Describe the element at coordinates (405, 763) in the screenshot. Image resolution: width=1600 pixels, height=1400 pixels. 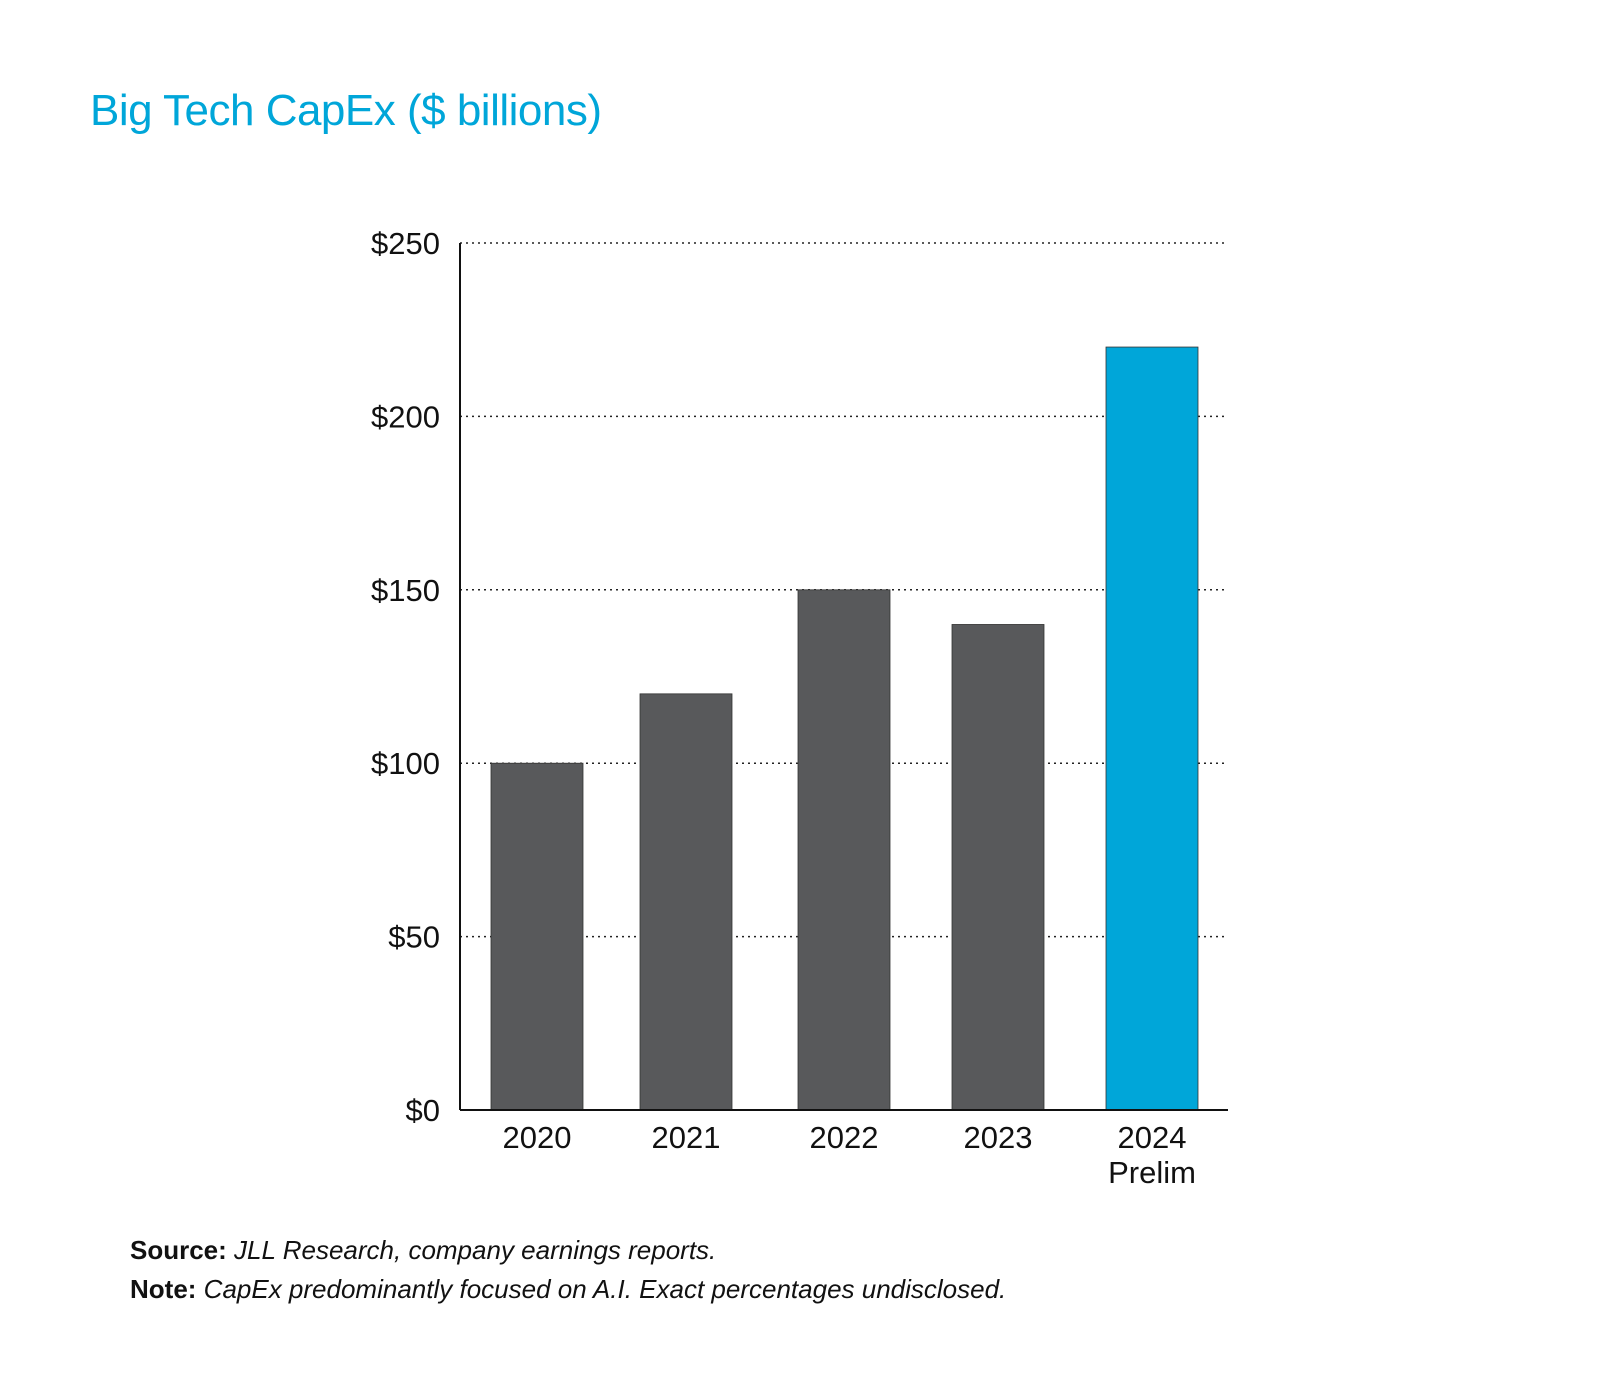
I see `y-tick-label: $100` at that location.